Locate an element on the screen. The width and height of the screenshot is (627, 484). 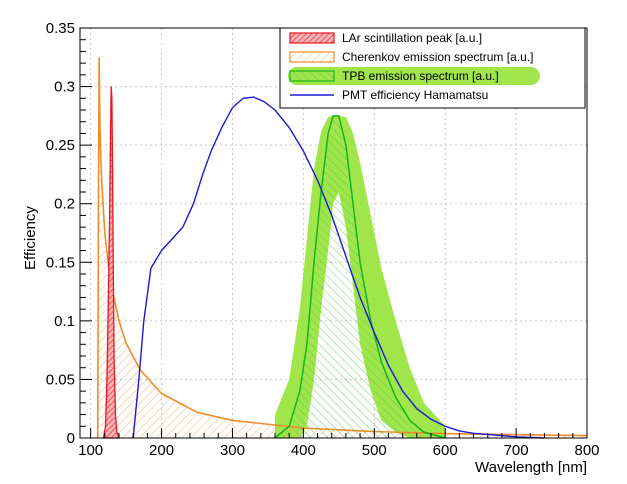
x-tick-label: 600 is located at coordinates (445, 450).